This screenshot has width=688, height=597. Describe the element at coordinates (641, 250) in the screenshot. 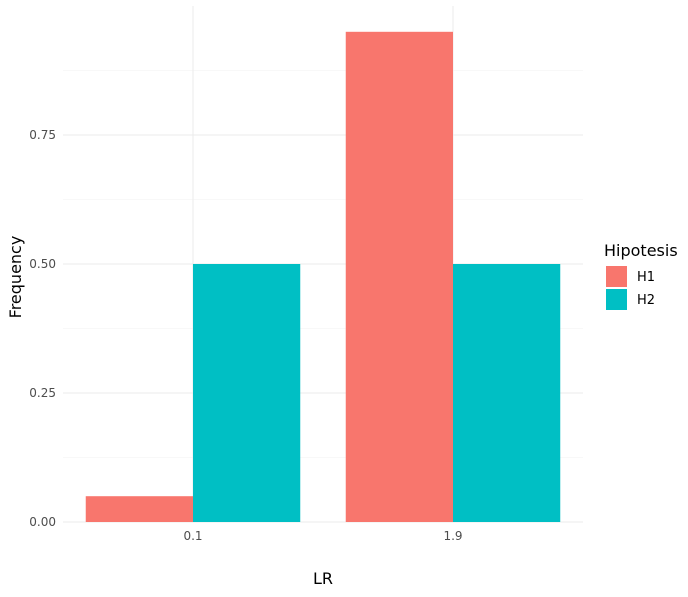

I see `legend-title: Hipotesis` at that location.